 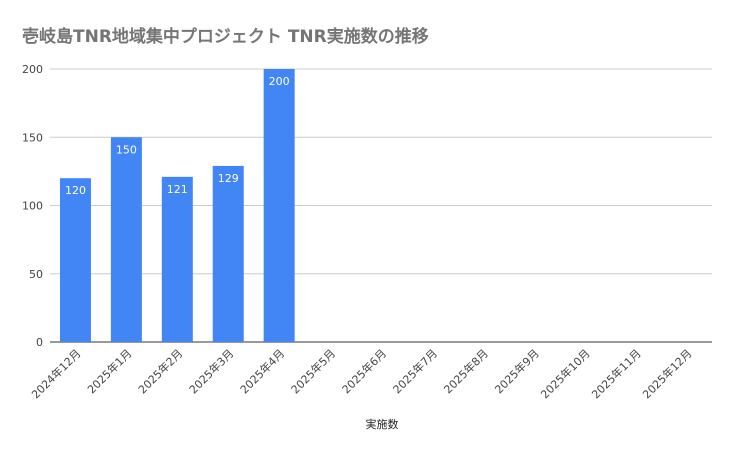 What do you see at coordinates (382, 424) in the screenshot?
I see `x-axis-title: 実施数` at bounding box center [382, 424].